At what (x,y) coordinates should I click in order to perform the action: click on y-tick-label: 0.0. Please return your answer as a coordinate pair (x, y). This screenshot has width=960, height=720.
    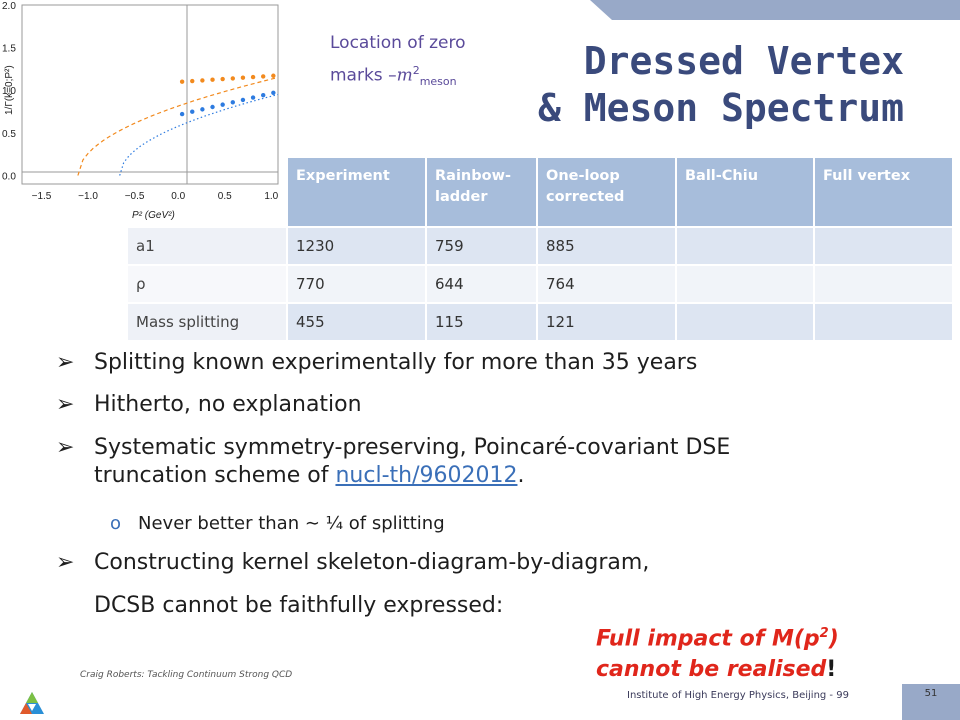
    Looking at the image, I should click on (9, 176).